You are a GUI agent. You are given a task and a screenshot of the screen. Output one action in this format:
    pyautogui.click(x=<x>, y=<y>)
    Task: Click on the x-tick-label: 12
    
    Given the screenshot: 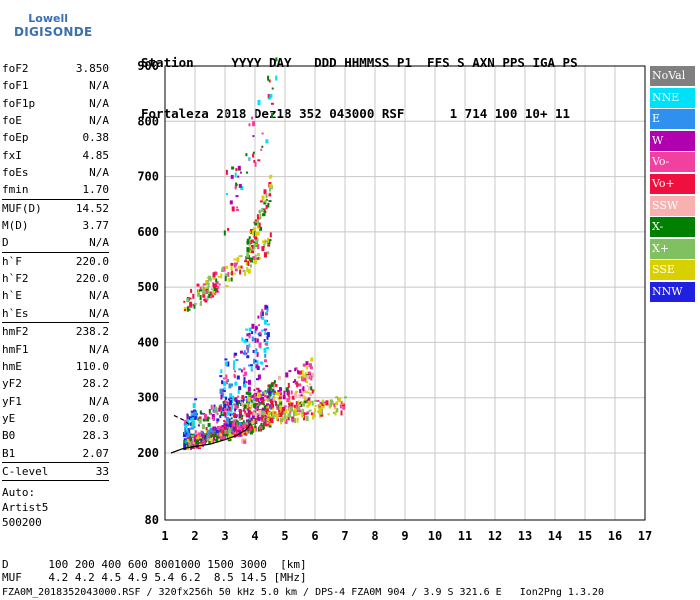 What is the action you would take?
    pyautogui.click(x=495, y=536)
    